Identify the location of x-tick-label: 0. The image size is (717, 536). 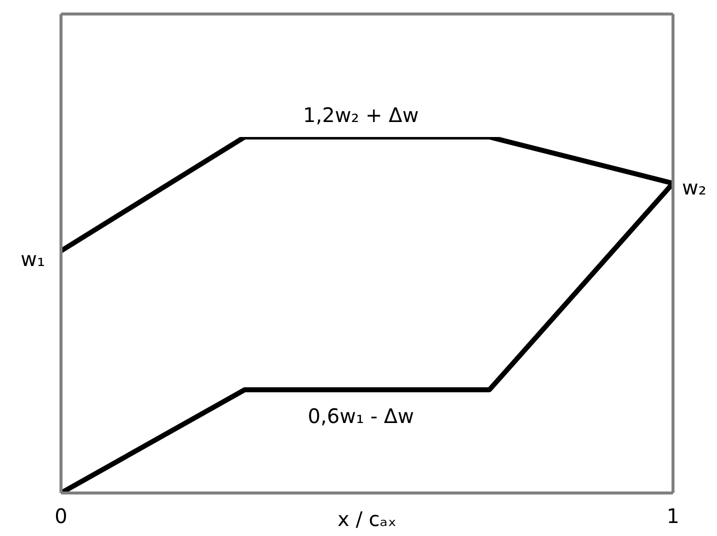
(61, 516).